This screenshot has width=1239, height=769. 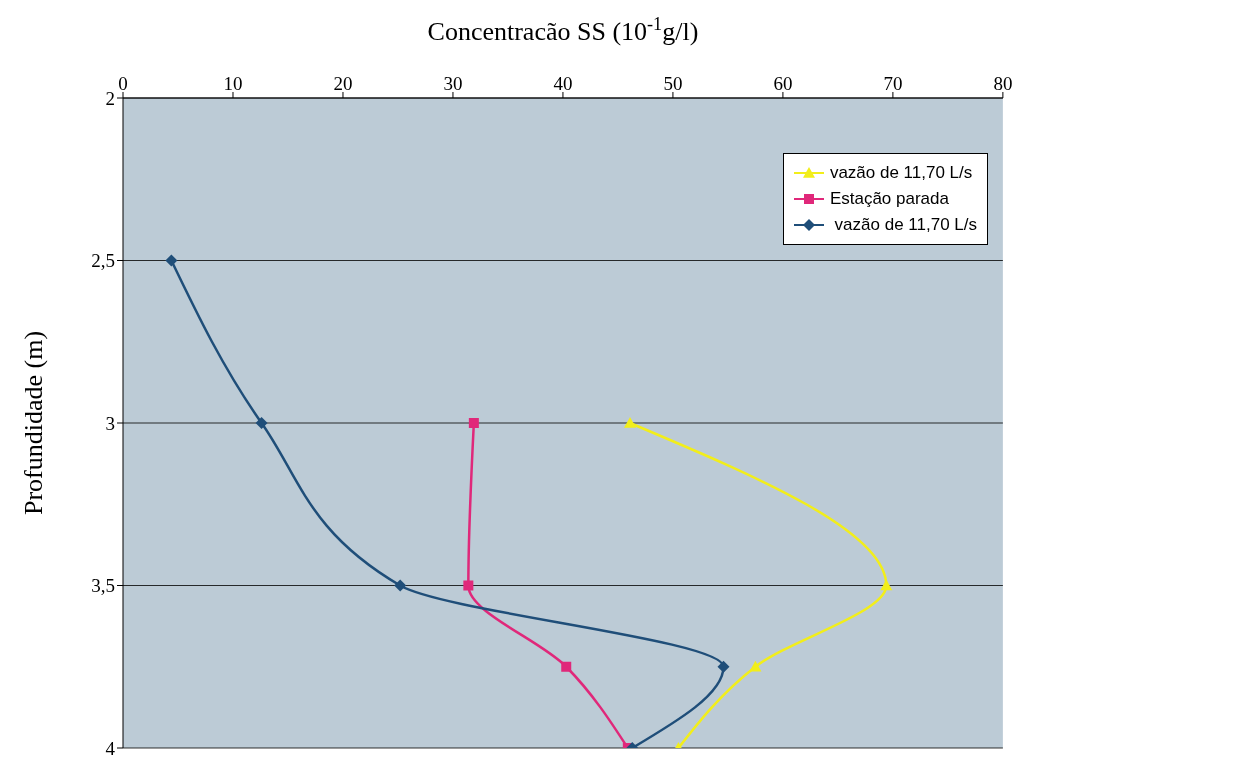 I want to click on x-tick-label: 20, so click(x=343, y=83).